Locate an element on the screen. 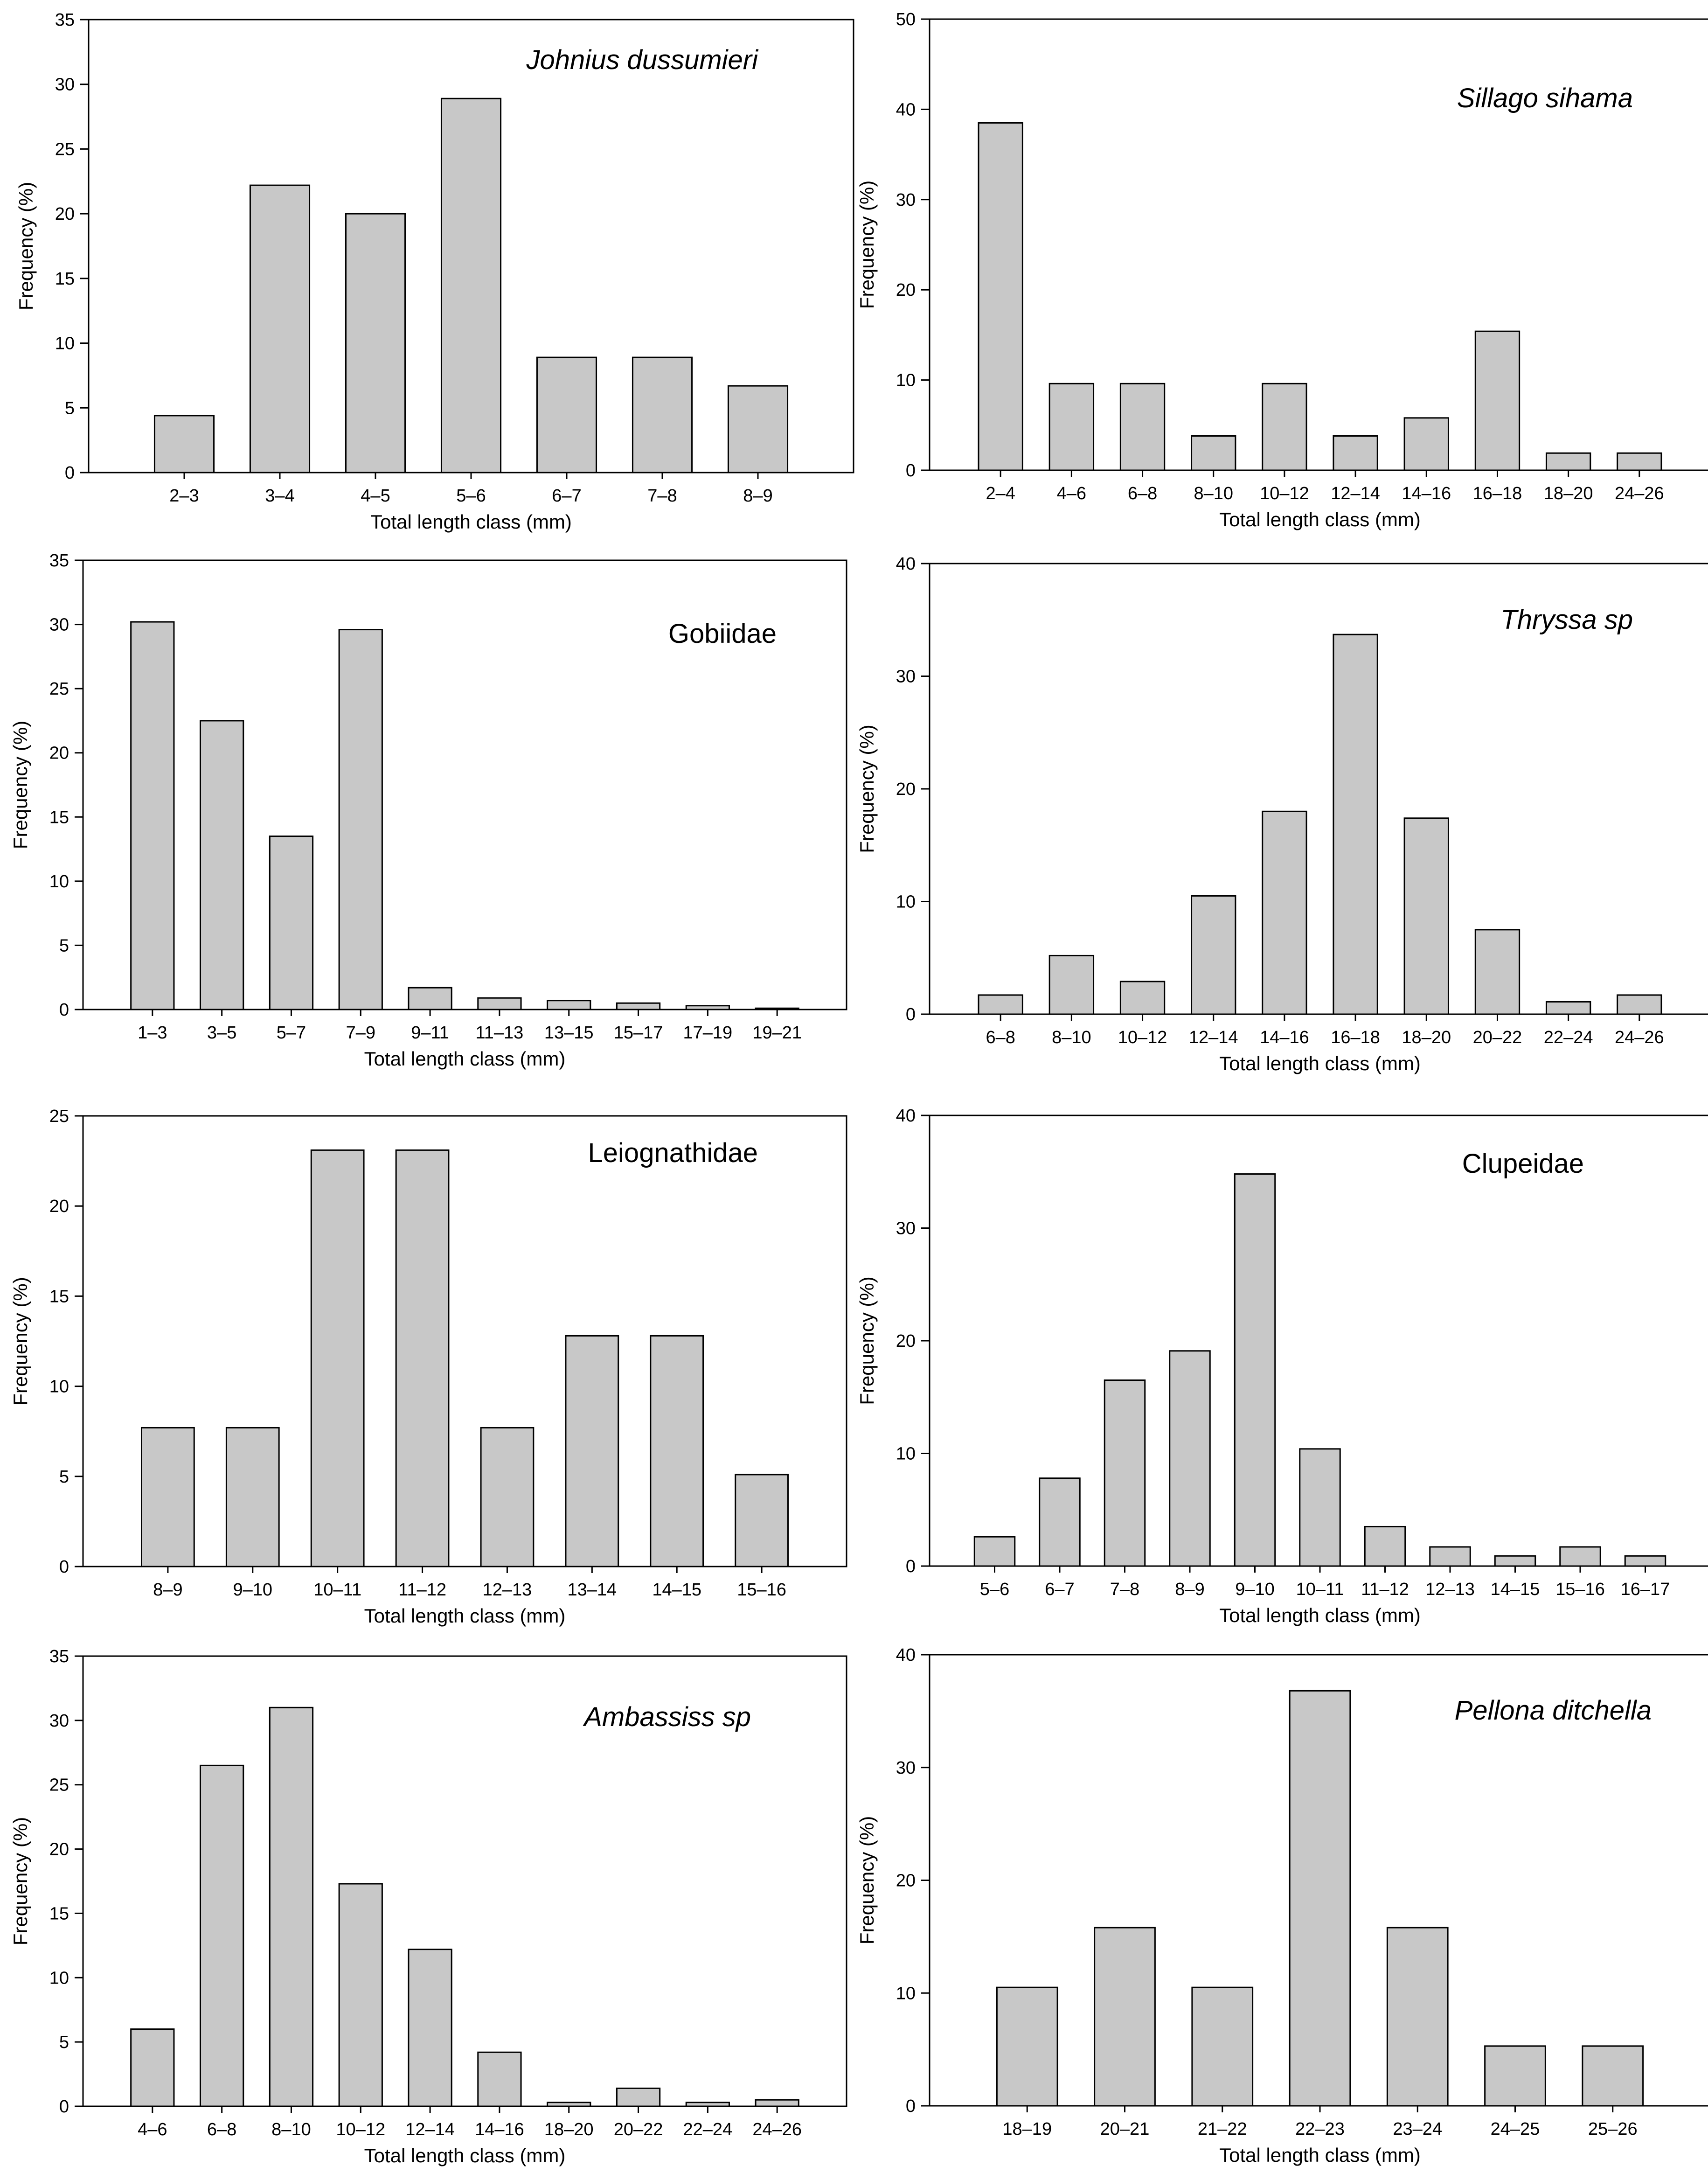  x-tick-label: 9–10 is located at coordinates (253, 1590).